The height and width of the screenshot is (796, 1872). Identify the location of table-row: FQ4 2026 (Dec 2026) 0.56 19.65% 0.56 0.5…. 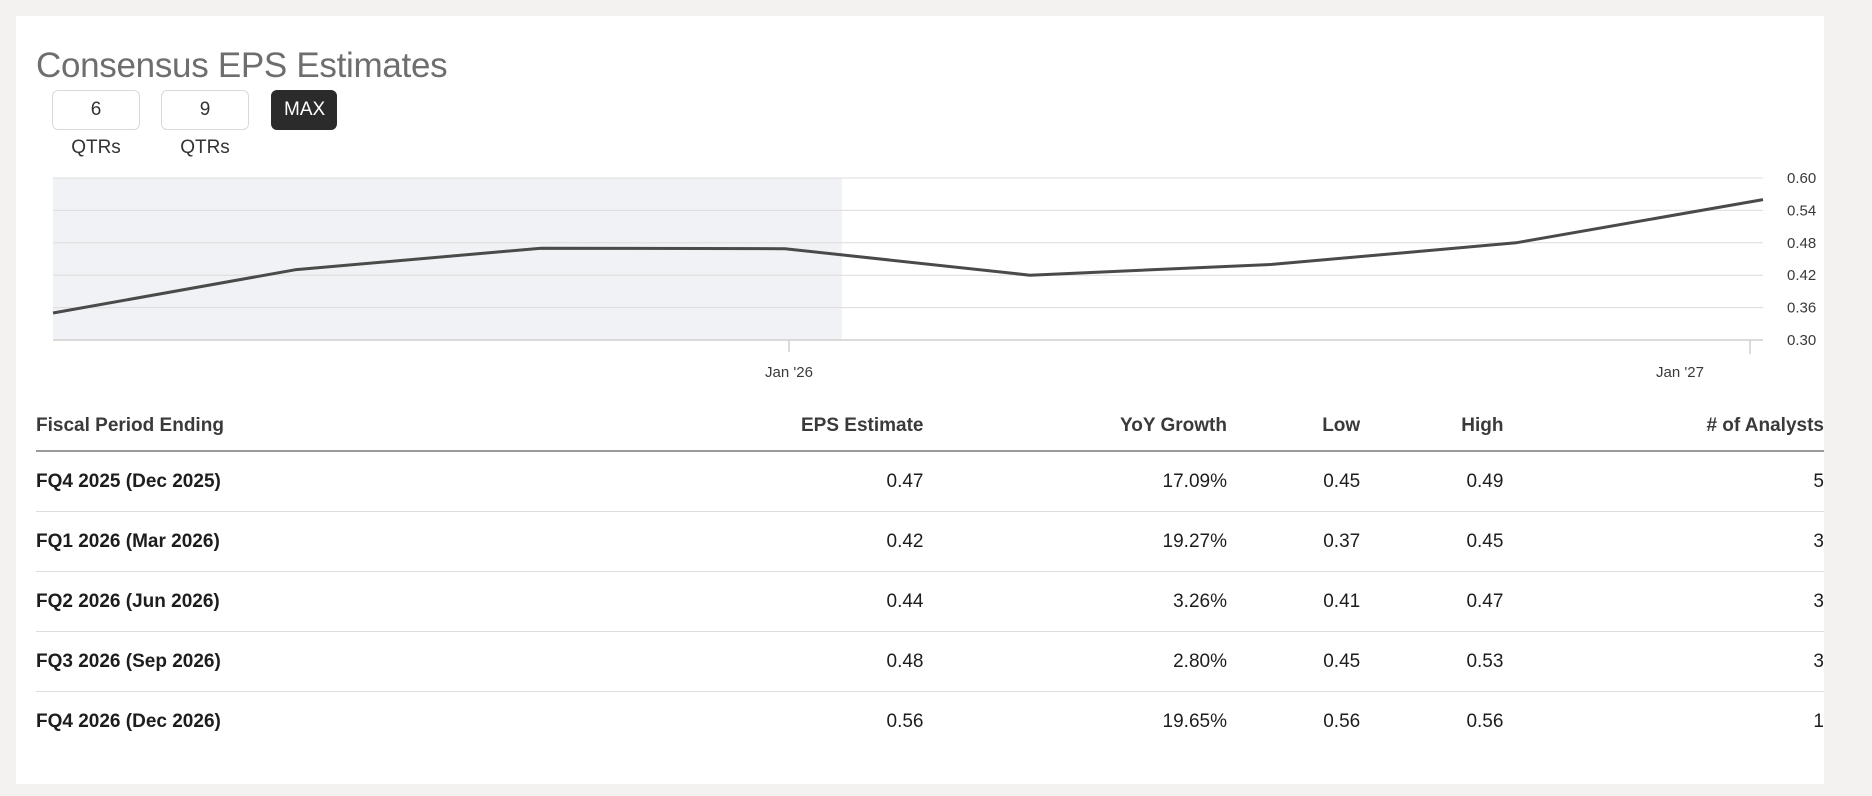
(930, 722).